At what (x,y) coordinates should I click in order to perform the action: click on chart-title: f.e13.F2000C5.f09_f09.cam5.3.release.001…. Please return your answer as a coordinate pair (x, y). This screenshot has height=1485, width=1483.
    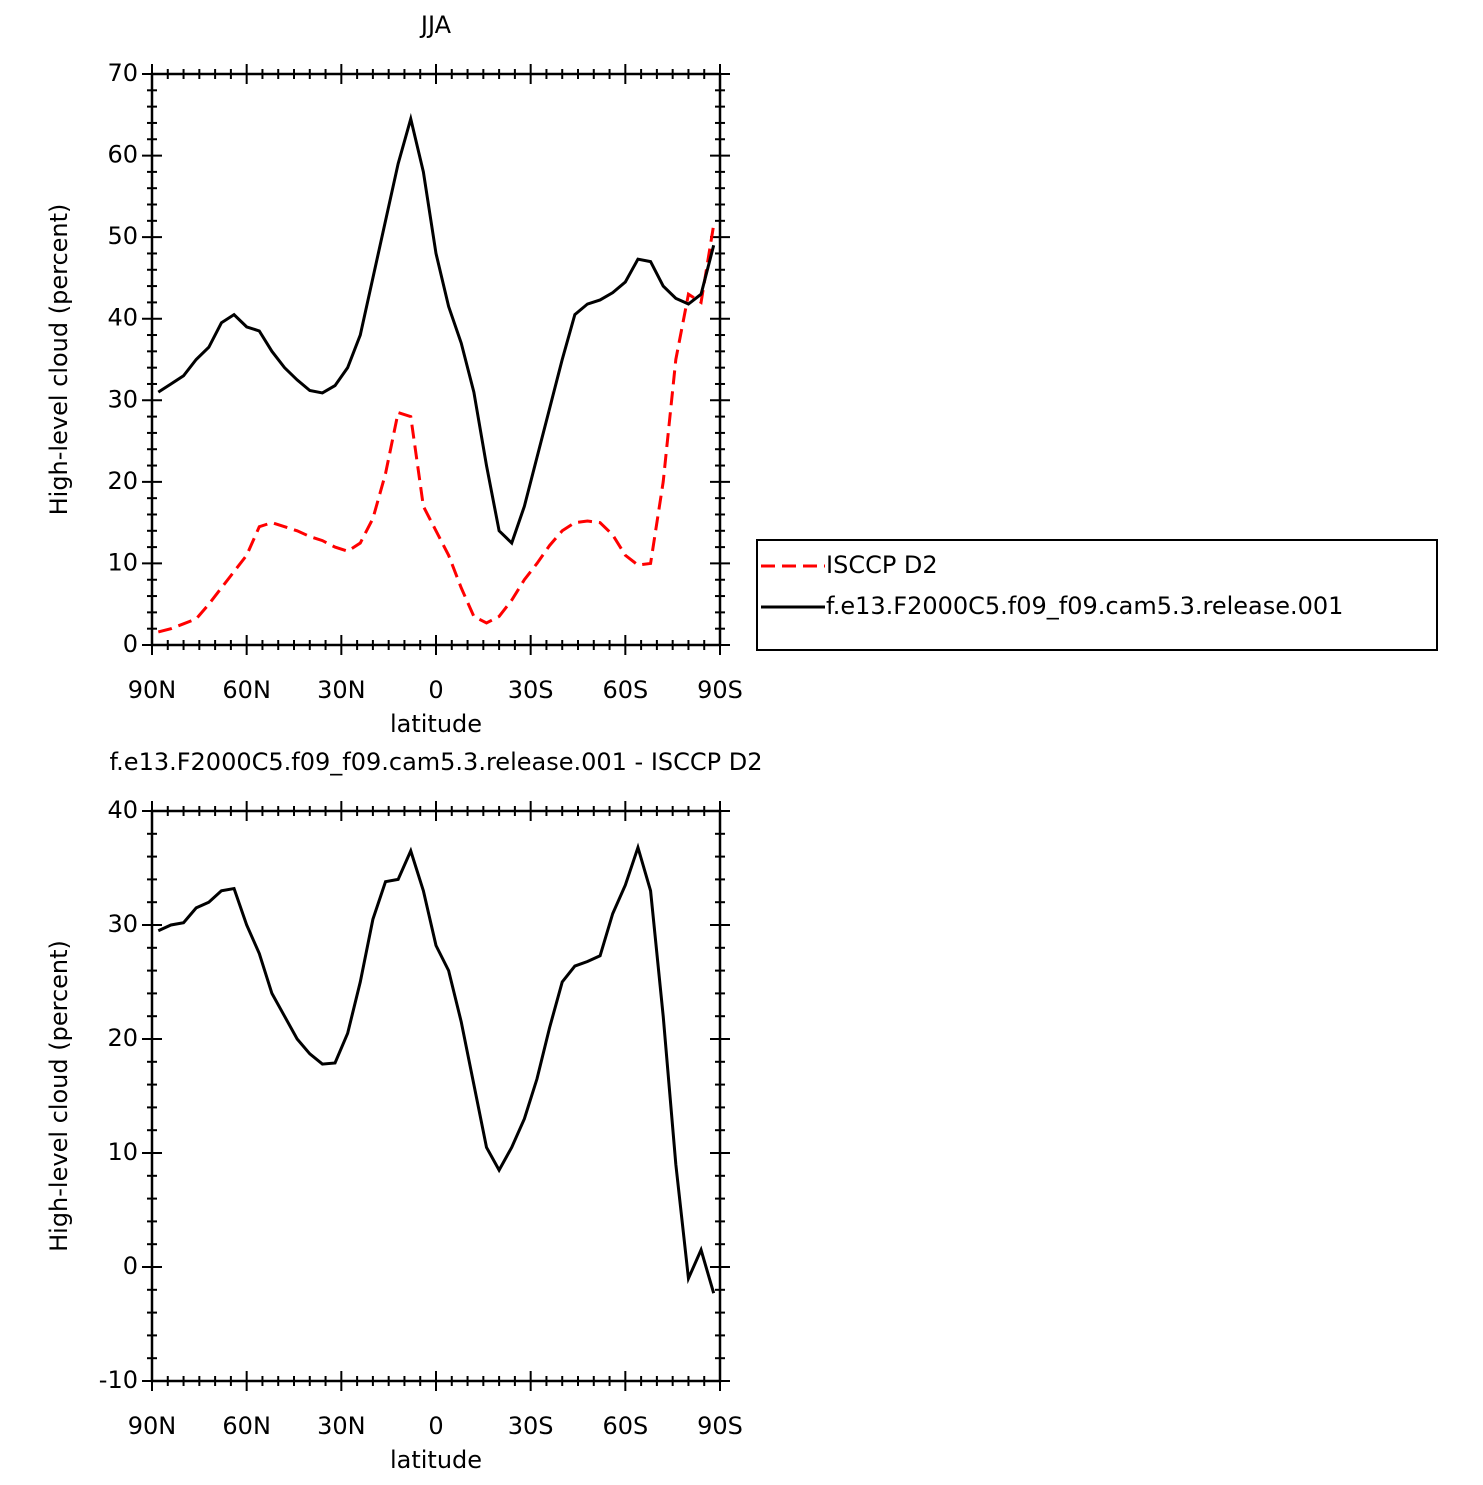
    Looking at the image, I should click on (435, 762).